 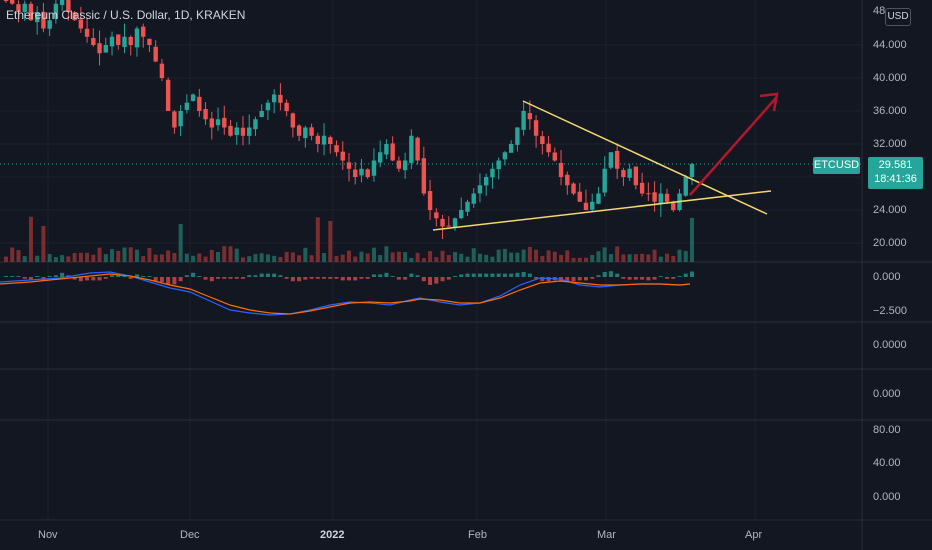 What do you see at coordinates (645, 157) in the screenshot?
I see `resistance-trendline` at bounding box center [645, 157].